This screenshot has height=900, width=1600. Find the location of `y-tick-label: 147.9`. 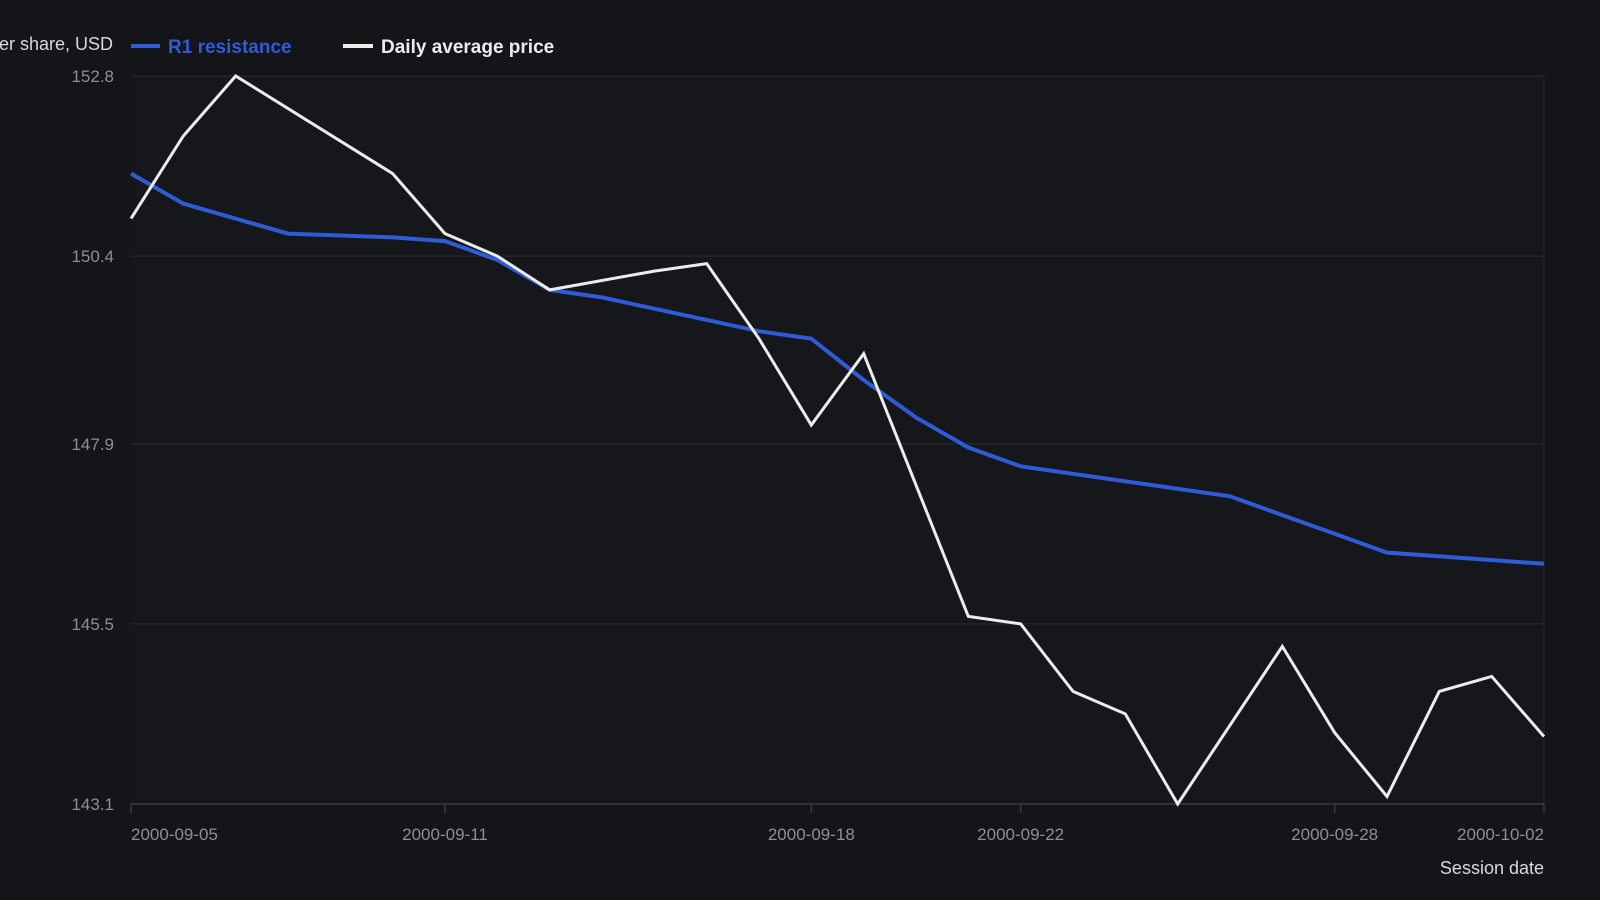

y-tick-label: 147.9 is located at coordinates (92, 444).